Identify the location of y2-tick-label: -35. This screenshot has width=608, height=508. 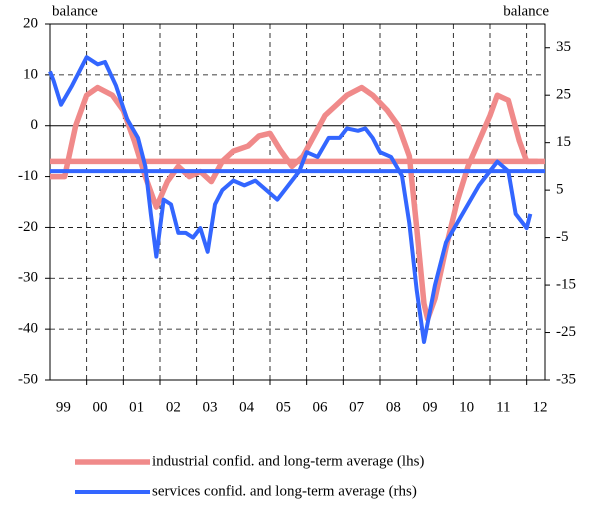
(566, 379).